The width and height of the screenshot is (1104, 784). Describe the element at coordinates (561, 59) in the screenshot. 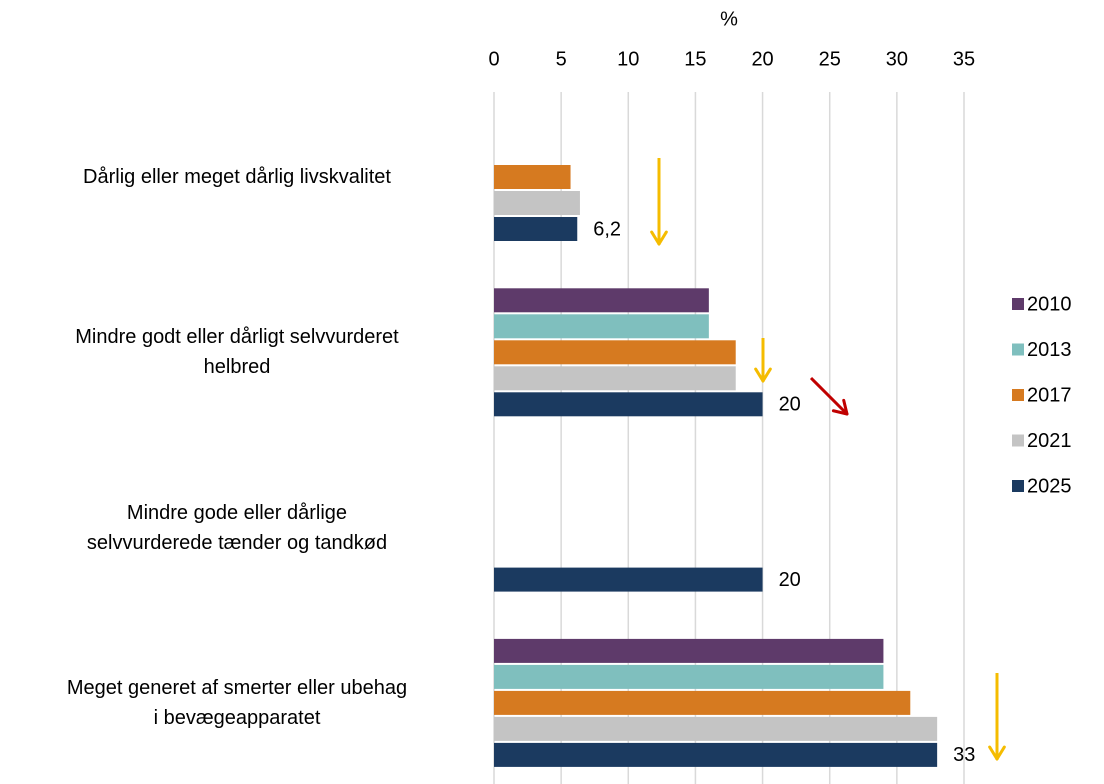

I see `x-tick-label: 5` at that location.